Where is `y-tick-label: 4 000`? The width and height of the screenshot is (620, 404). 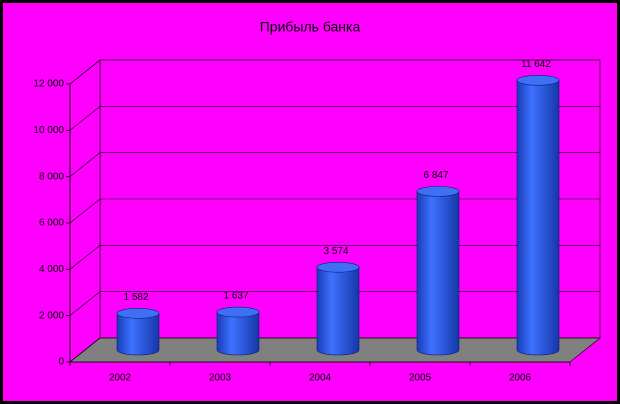
y-tick-label: 4 000 is located at coordinates (51, 269).